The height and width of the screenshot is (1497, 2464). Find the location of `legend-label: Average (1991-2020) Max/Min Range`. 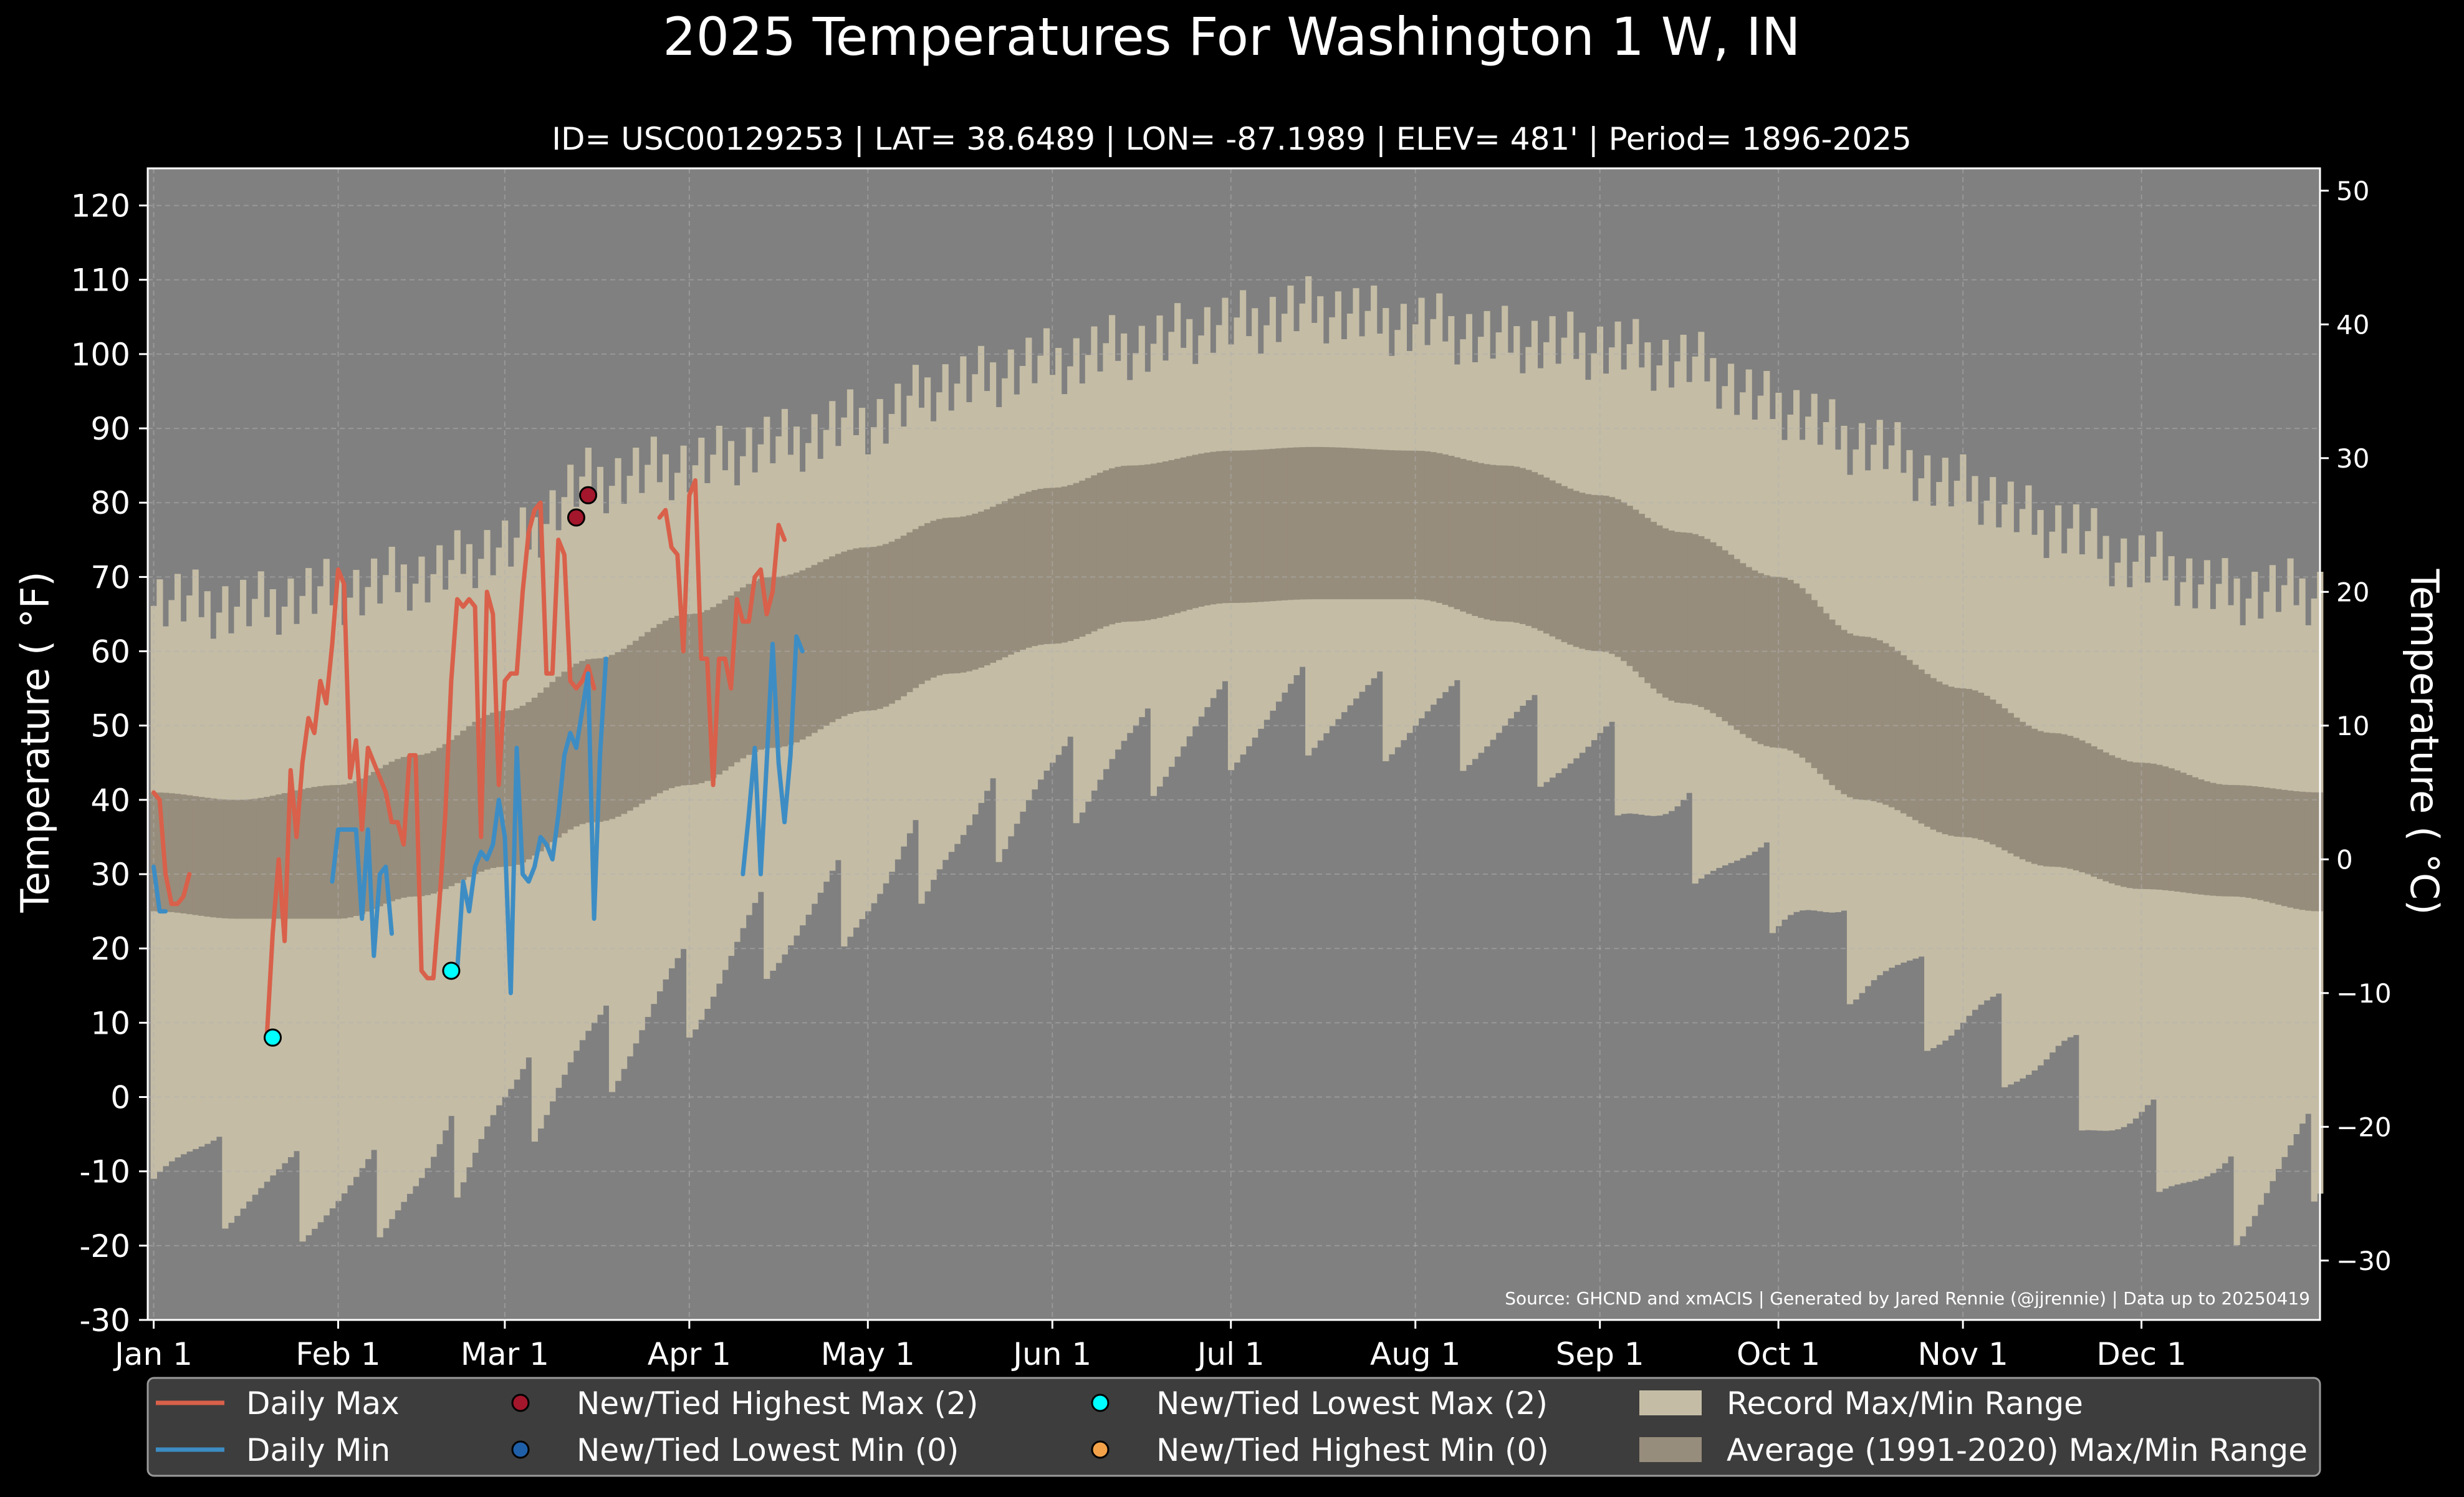

legend-label: Average (1991-2020) Max/Min Range is located at coordinates (2017, 1450).